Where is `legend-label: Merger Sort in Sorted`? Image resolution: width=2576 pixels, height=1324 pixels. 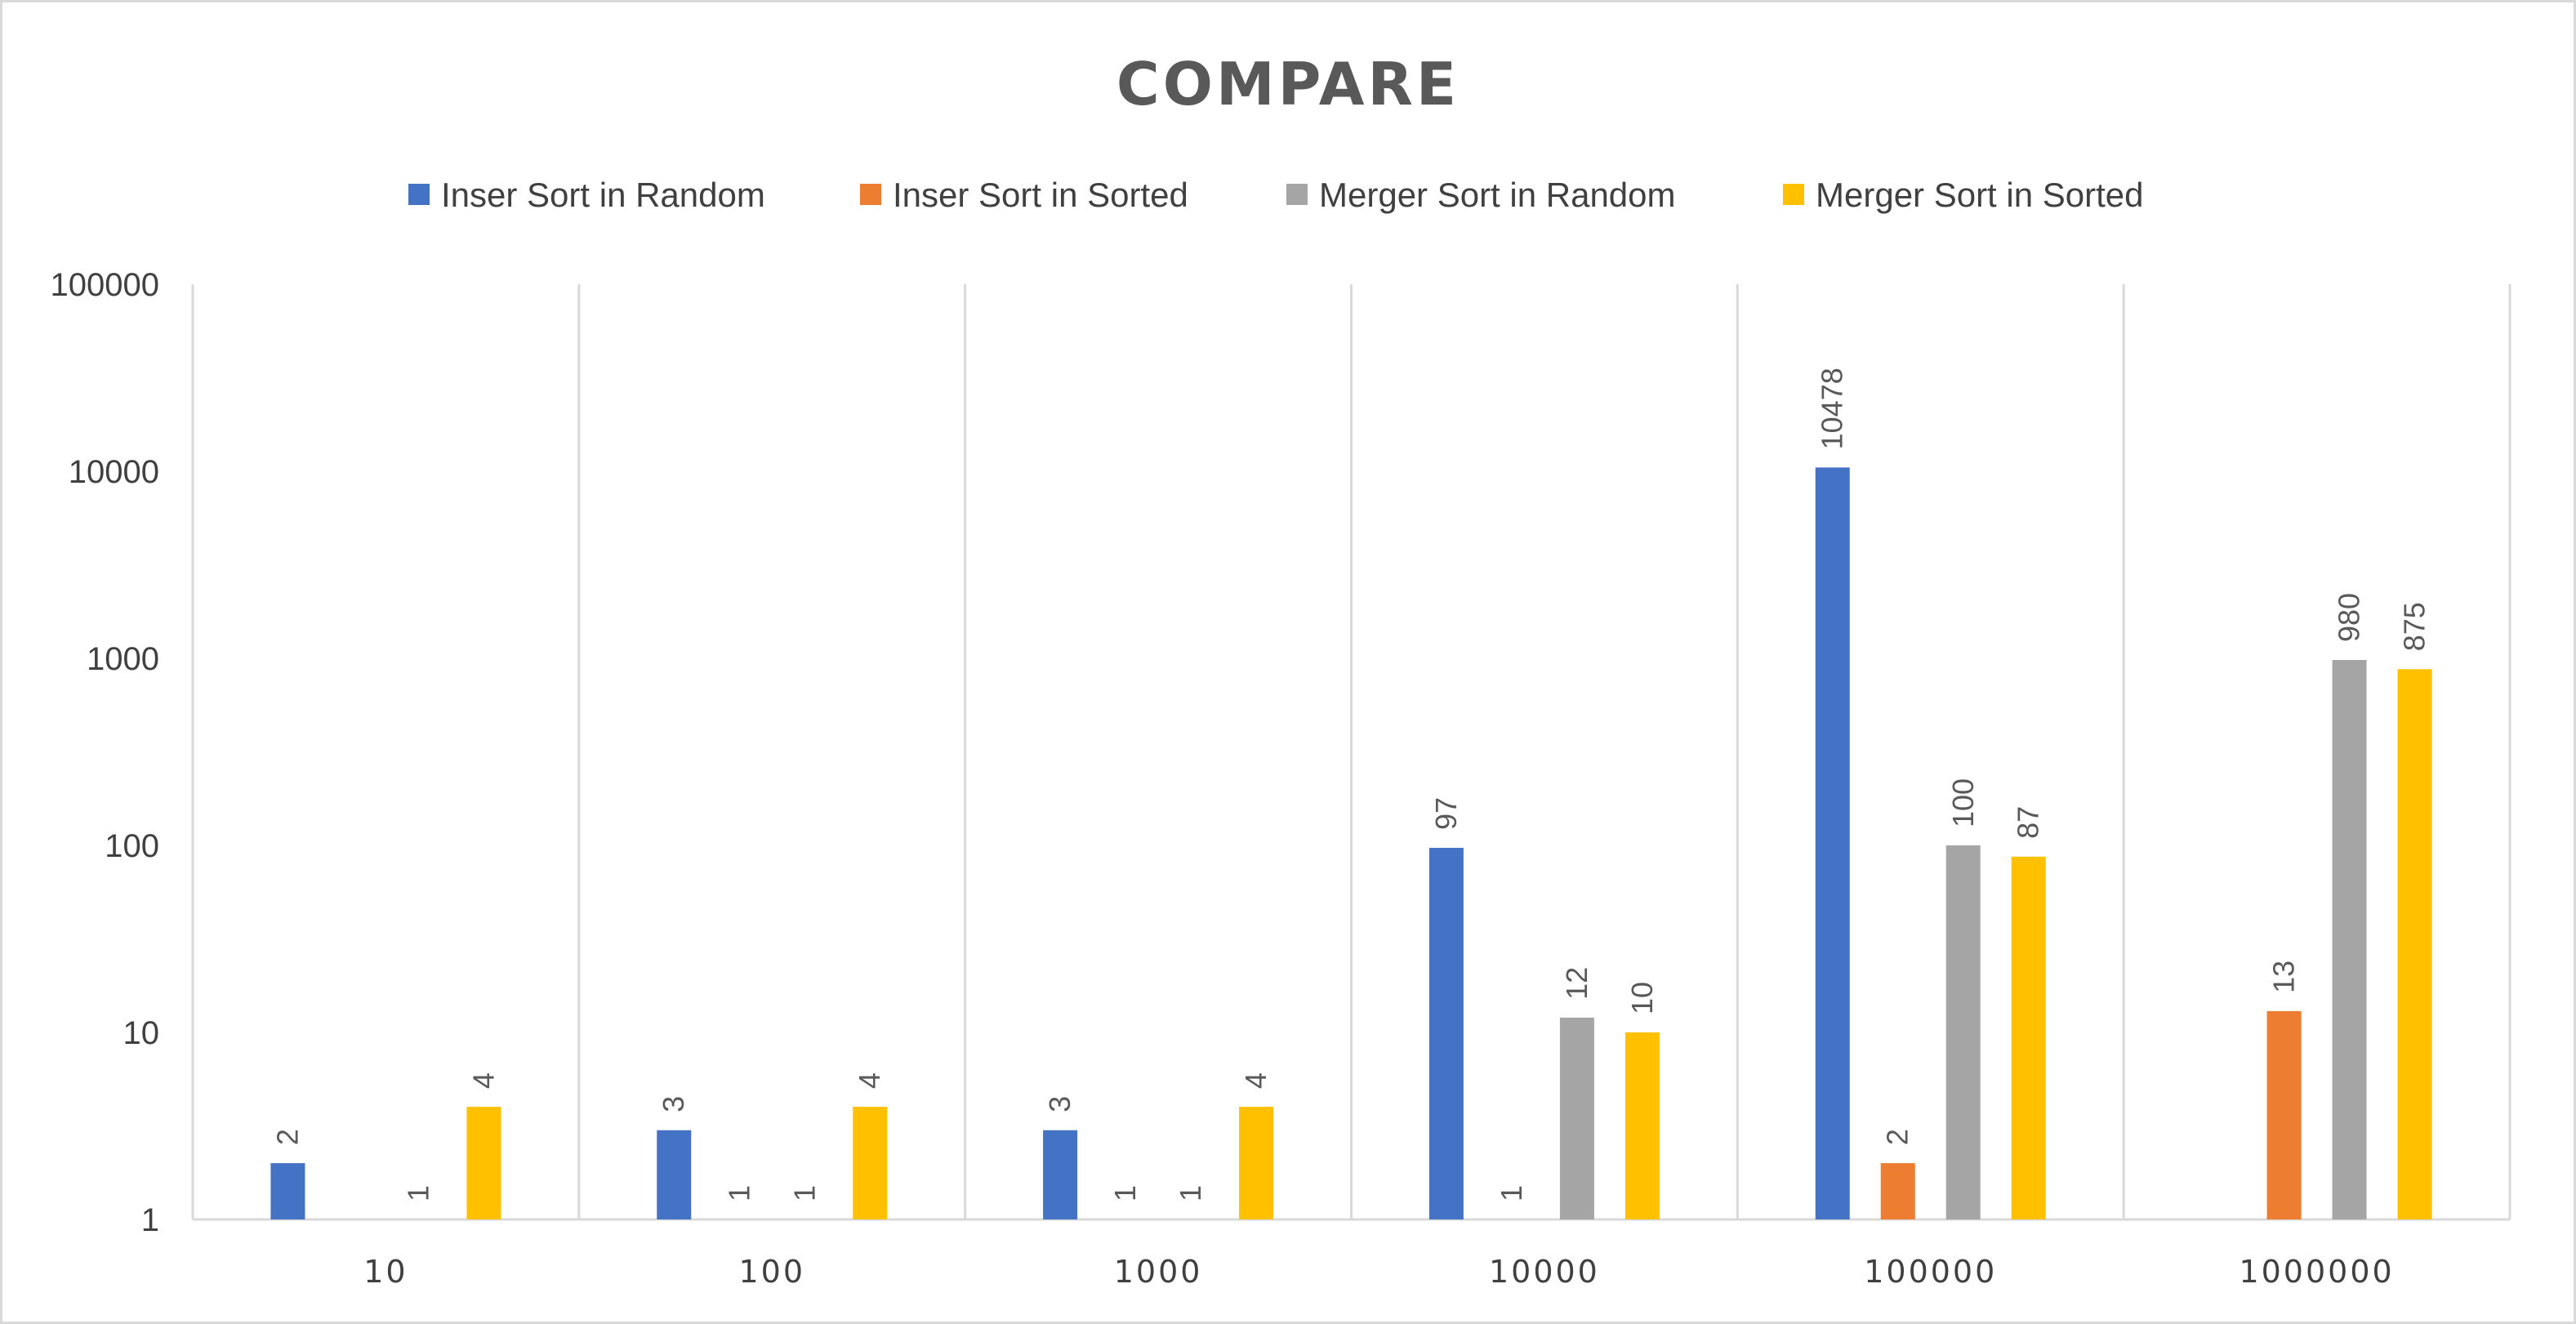 legend-label: Merger Sort in Sorted is located at coordinates (1980, 195).